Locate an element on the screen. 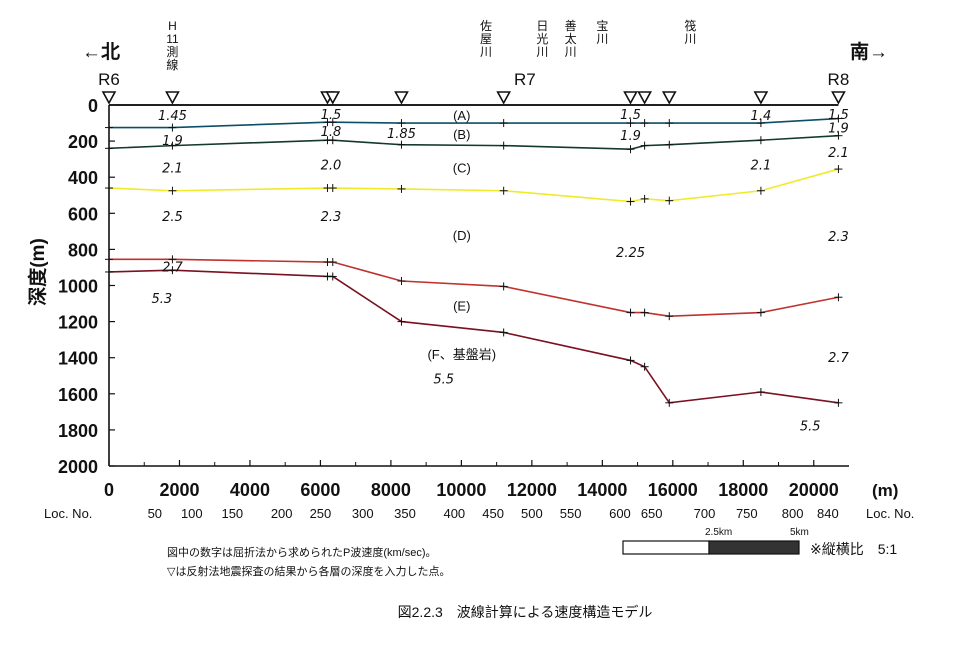 The width and height of the screenshot is (960, 658). note-line-1: 図中の数字は屈折法から求められたP波速度(km/sec)。 is located at coordinates (302, 552).